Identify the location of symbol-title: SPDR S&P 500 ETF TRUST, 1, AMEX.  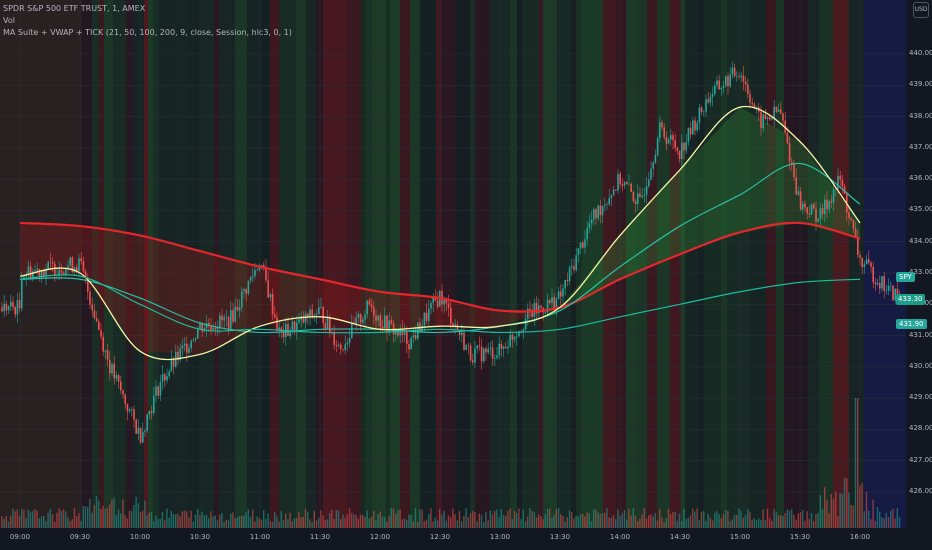
(74, 8).